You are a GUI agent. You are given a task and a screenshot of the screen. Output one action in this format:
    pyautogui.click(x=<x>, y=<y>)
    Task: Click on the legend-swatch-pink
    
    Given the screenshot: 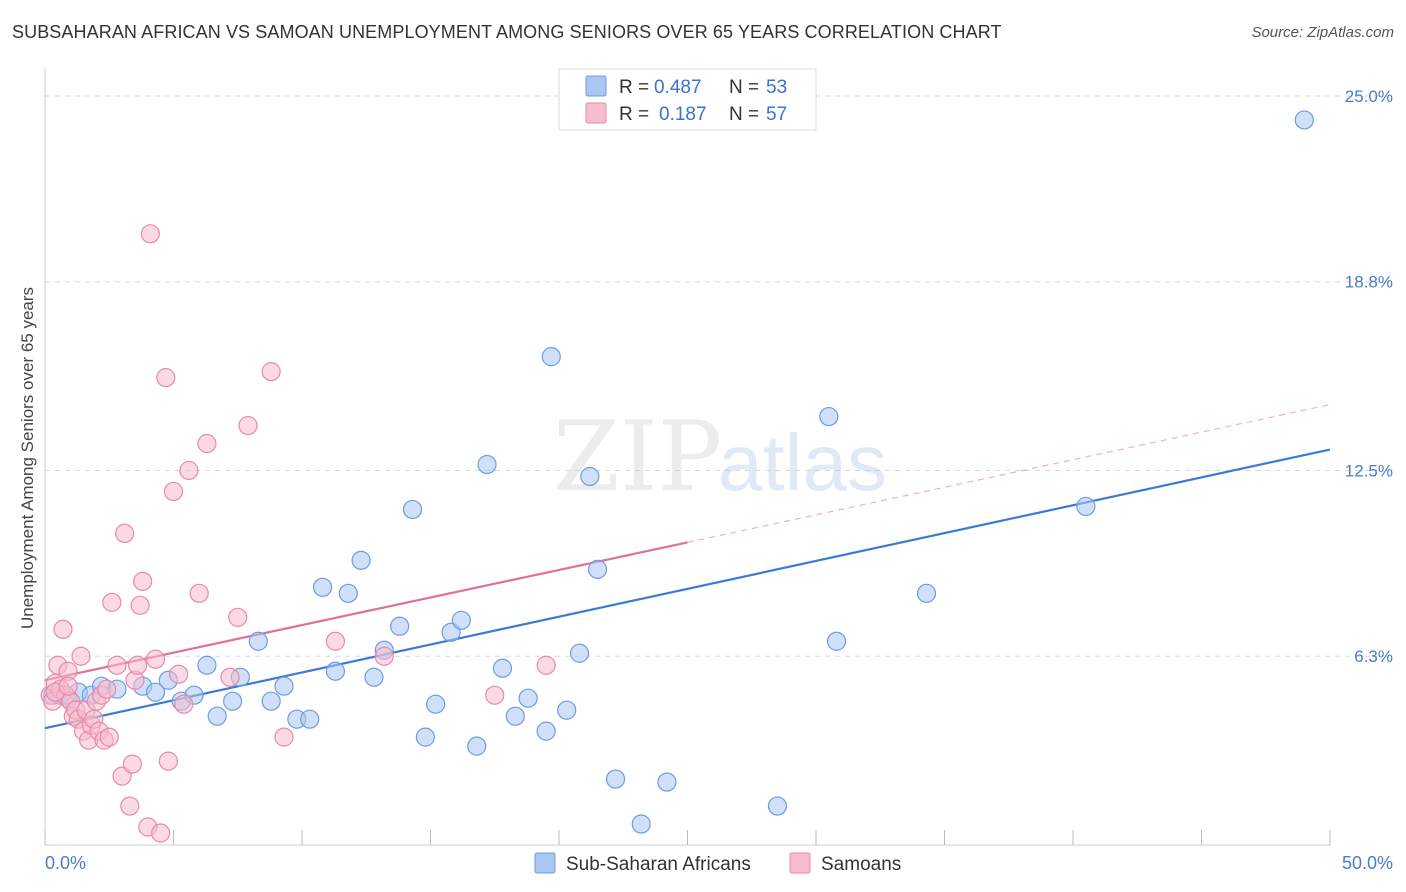 What is the action you would take?
    pyautogui.click(x=596, y=113)
    